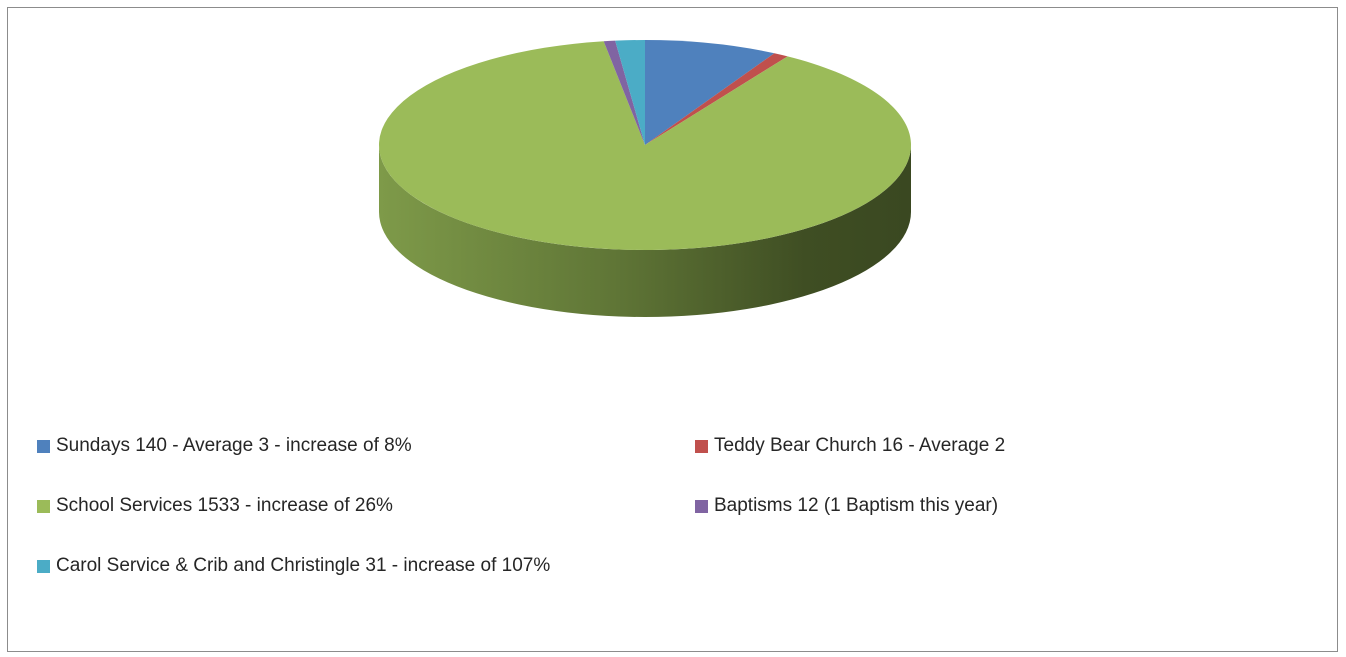  I want to click on pie-side-school-services, so click(645, 231).